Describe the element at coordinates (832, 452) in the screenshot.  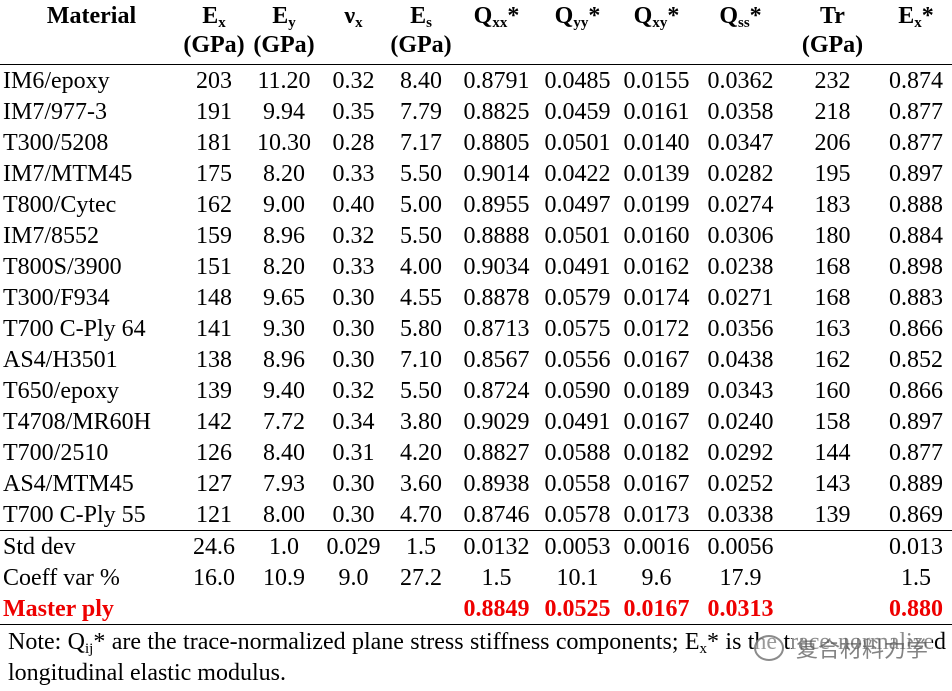
I see `cell: 144` at that location.